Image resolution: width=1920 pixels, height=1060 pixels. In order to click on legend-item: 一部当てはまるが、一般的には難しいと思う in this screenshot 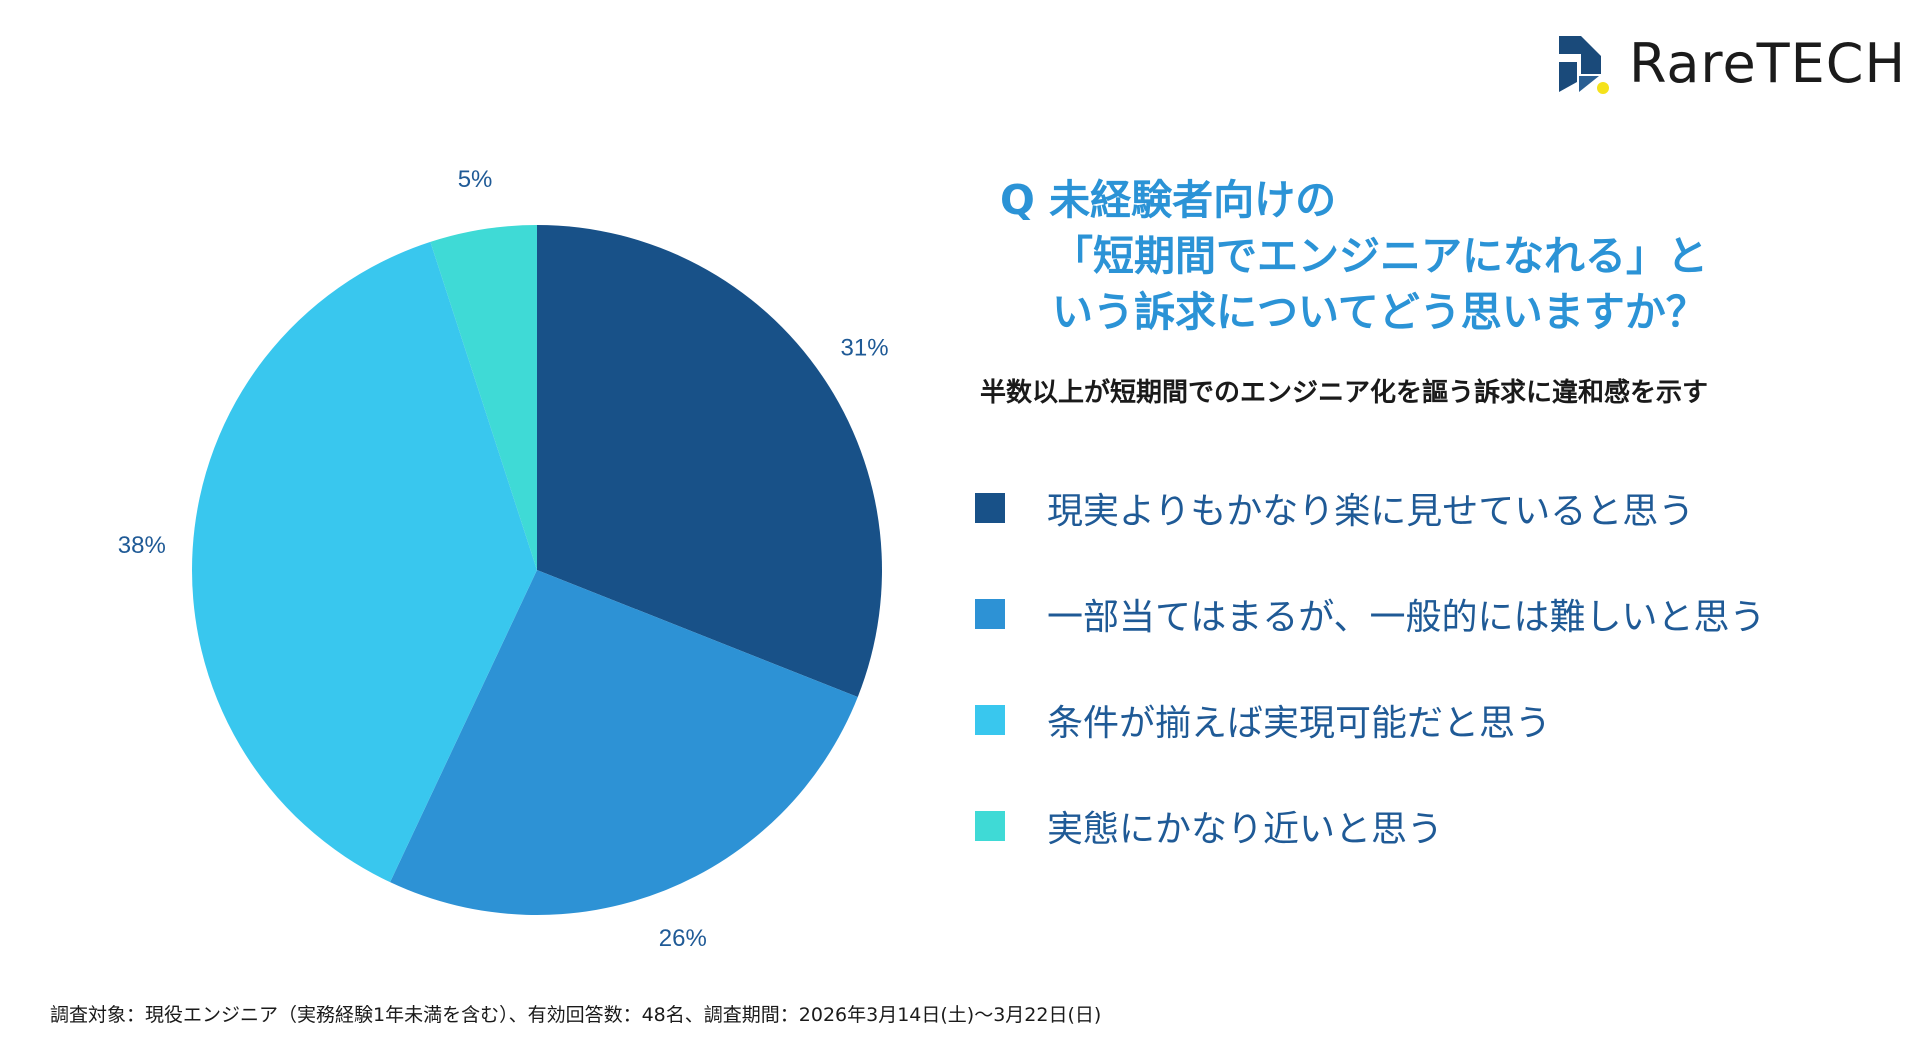, I will do `click(1370, 614)`.